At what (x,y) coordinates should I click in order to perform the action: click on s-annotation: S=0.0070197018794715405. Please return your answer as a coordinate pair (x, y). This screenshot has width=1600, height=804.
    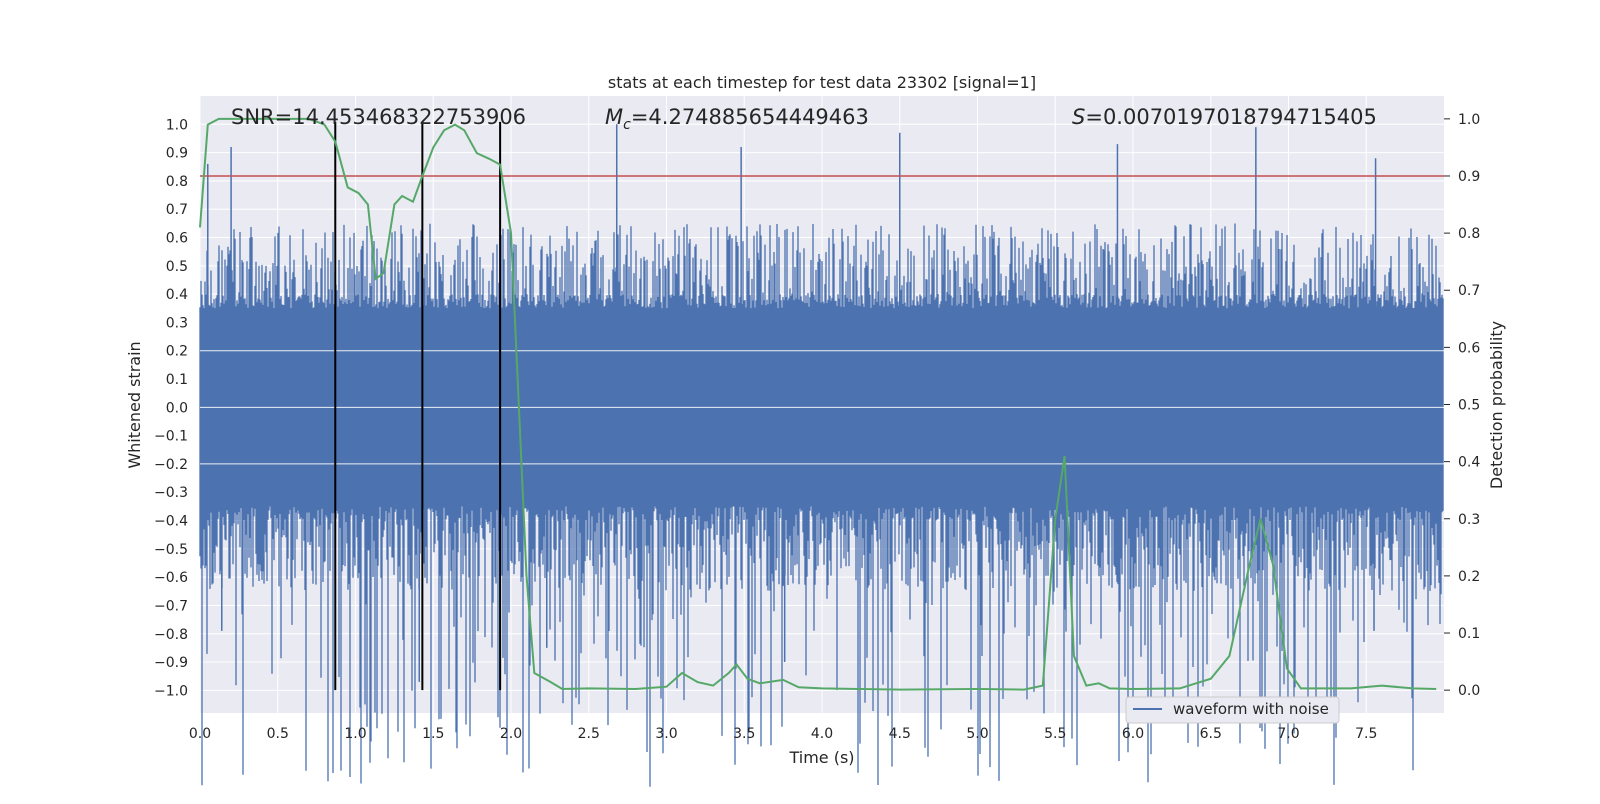
    Looking at the image, I should click on (1224, 117).